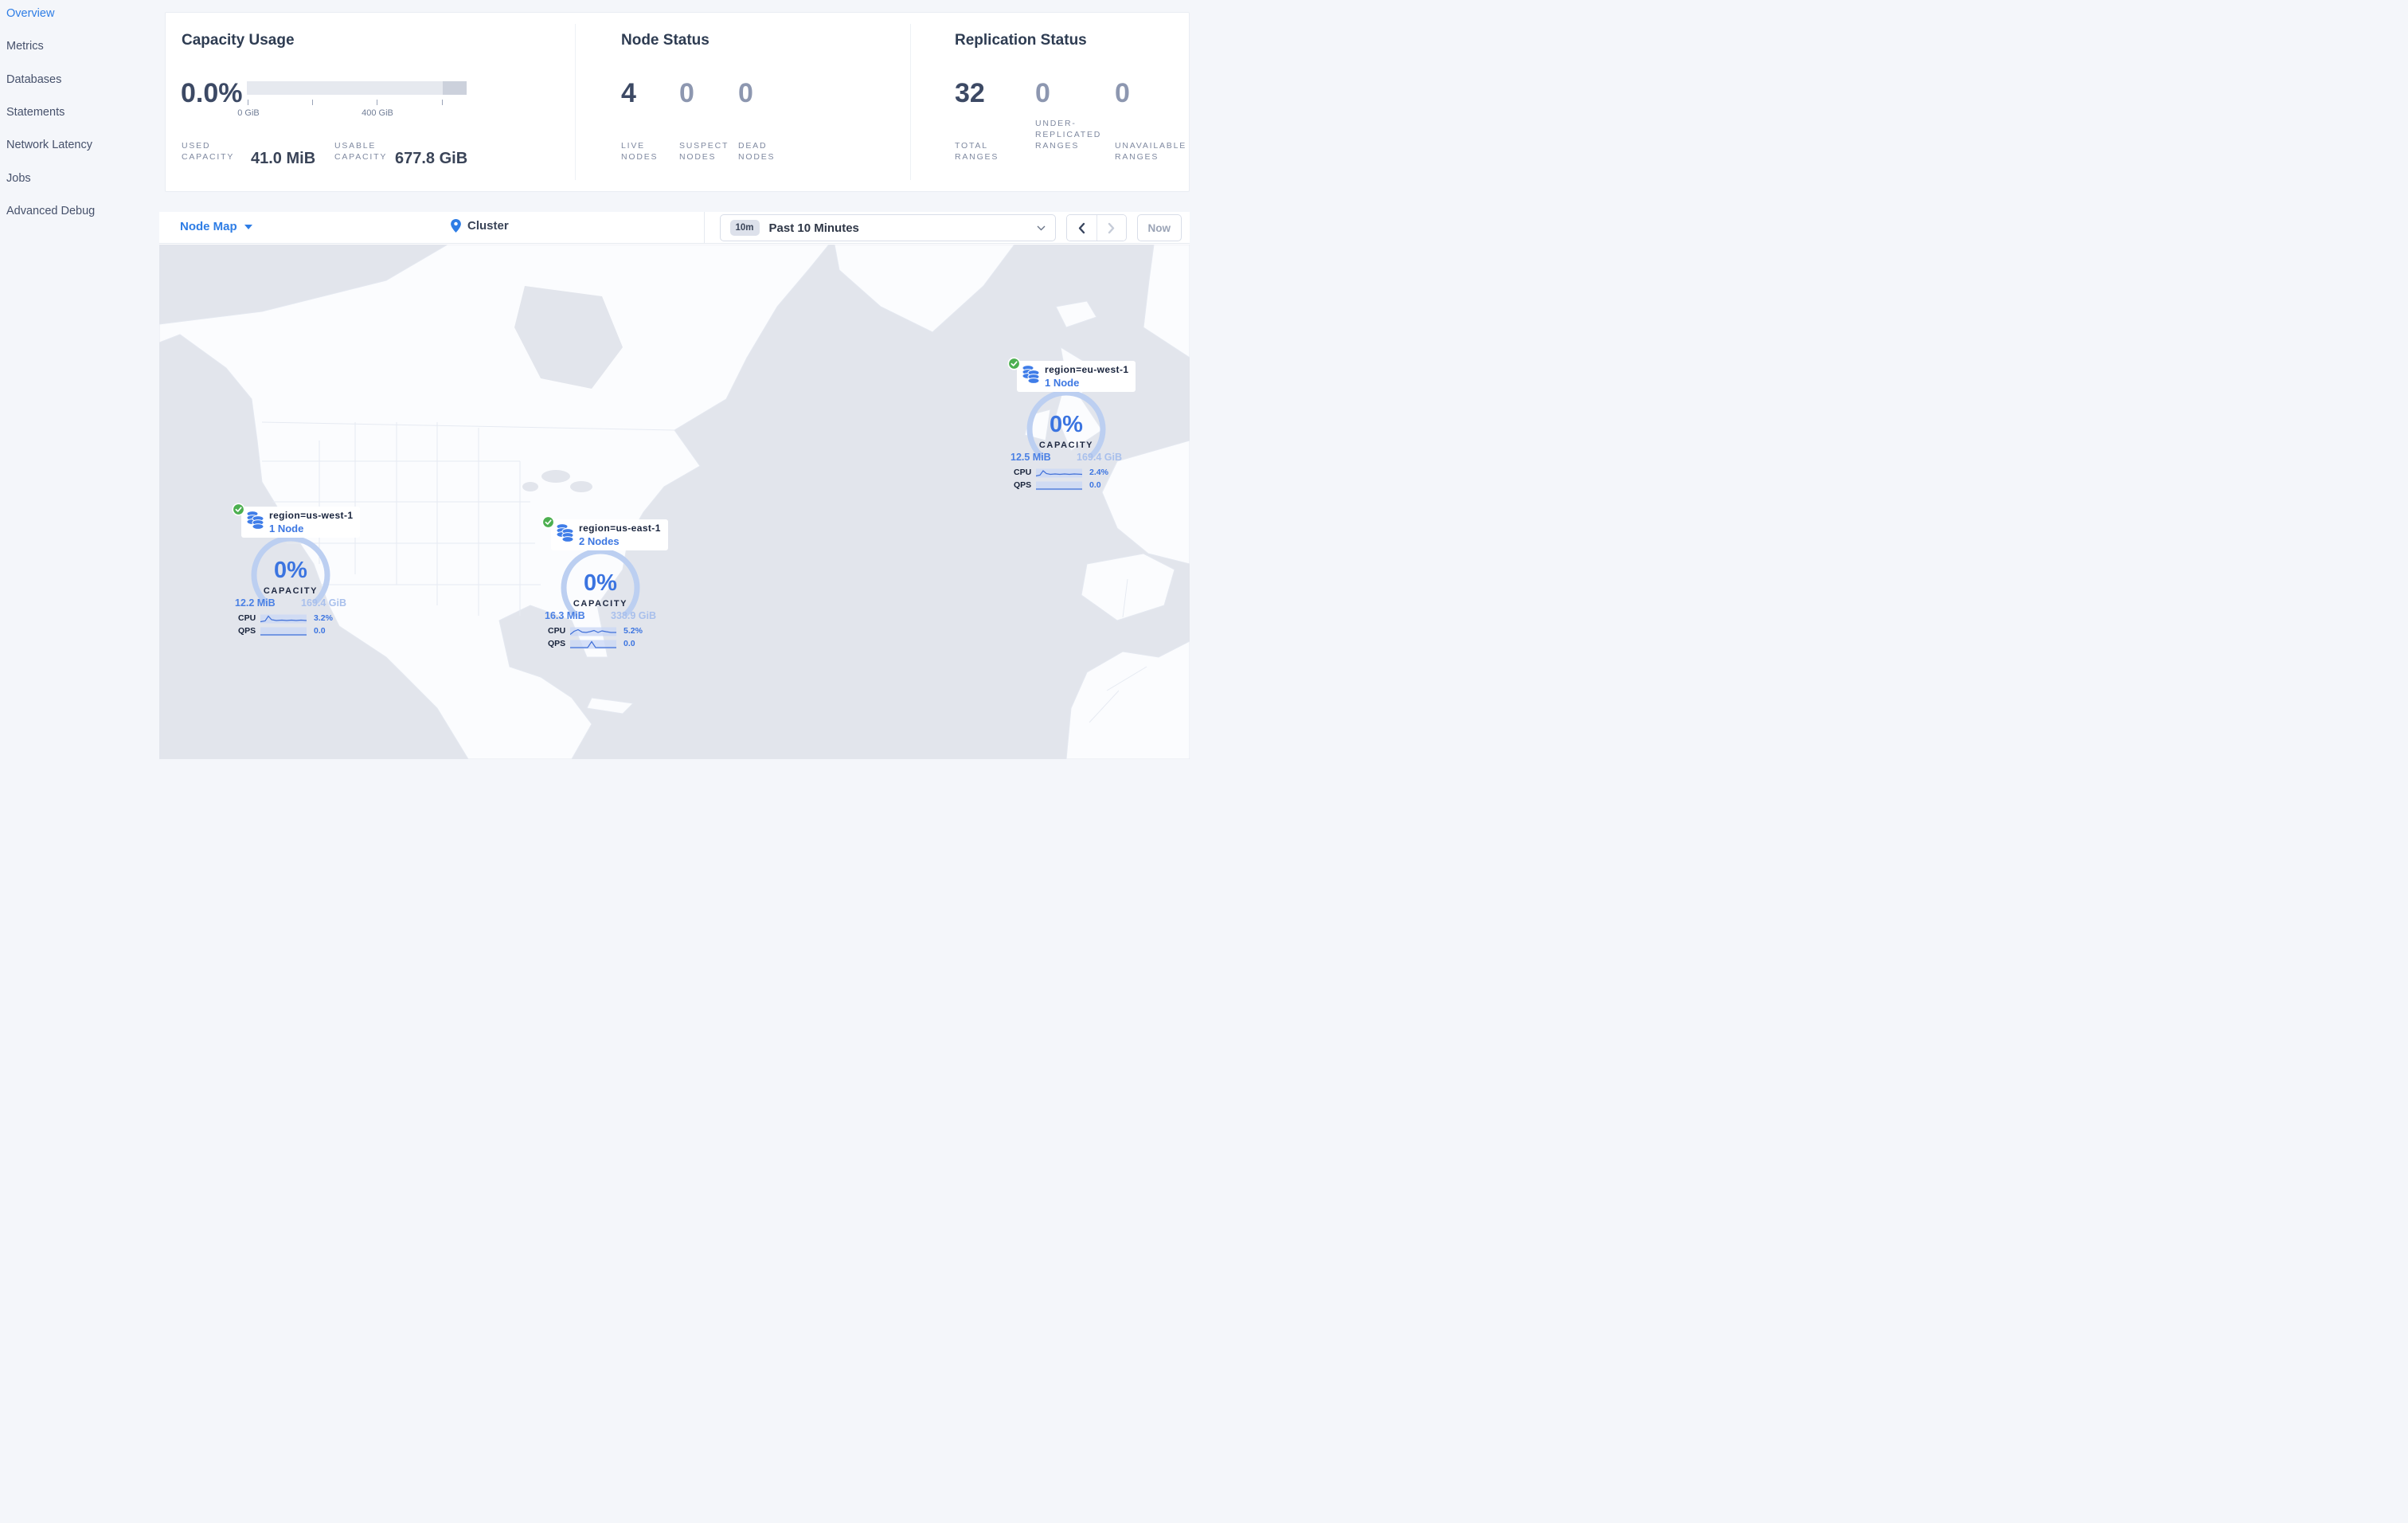 The width and height of the screenshot is (2408, 1523). What do you see at coordinates (361, 151) in the screenshot?
I see `usable-capacity-label: USABLE CAPACITY` at bounding box center [361, 151].